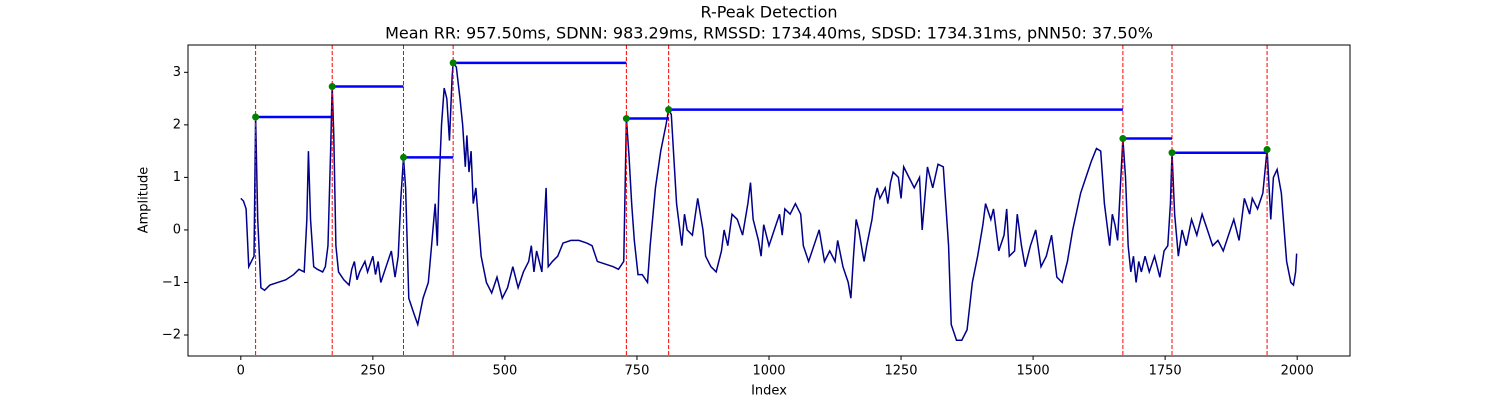 This screenshot has width=1500, height=400. I want to click on y-tick-label: −1, so click(171, 282).